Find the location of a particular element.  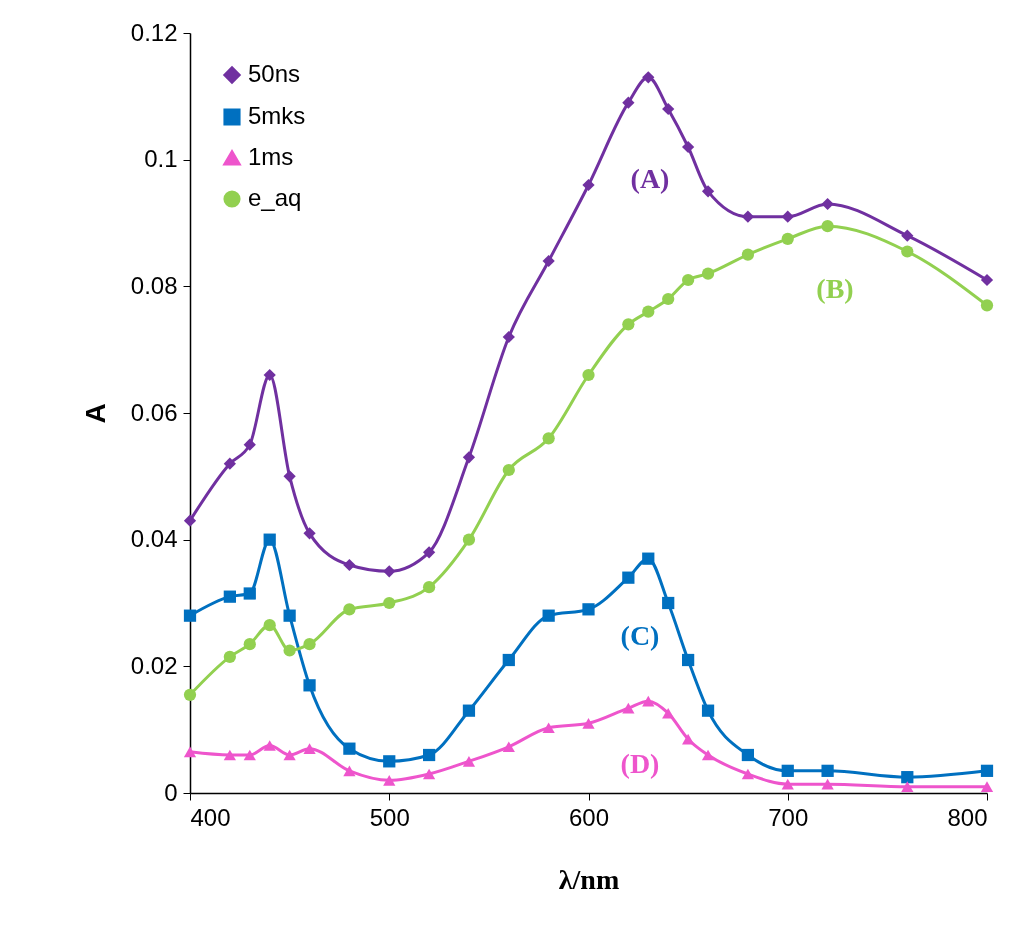

legend-label: 5mks is located at coordinates (277, 115).